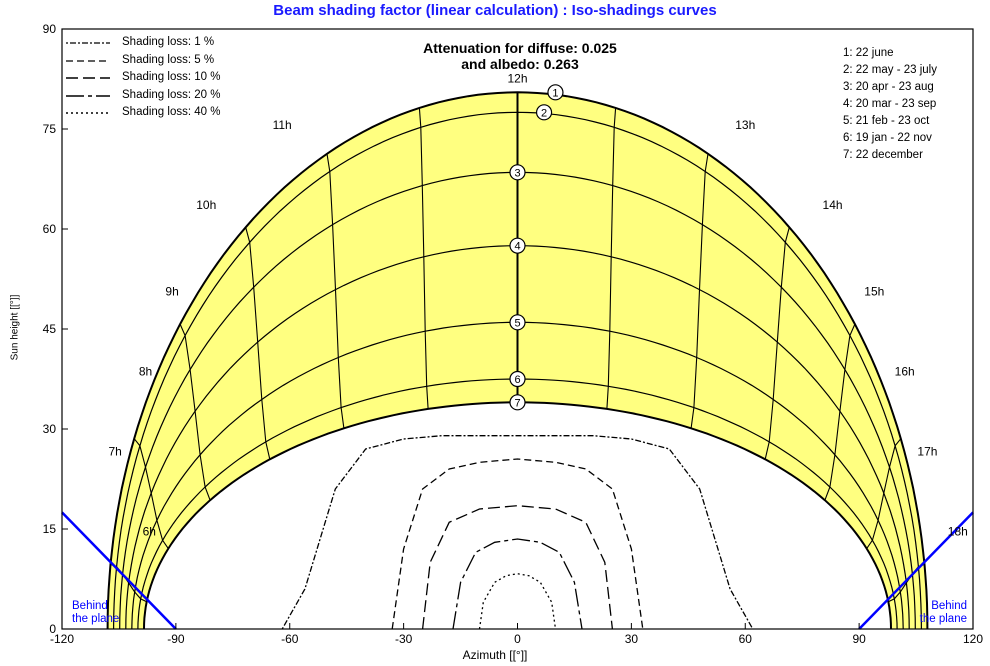  I want to click on sun-path-marker-label: 5, so click(517, 323).